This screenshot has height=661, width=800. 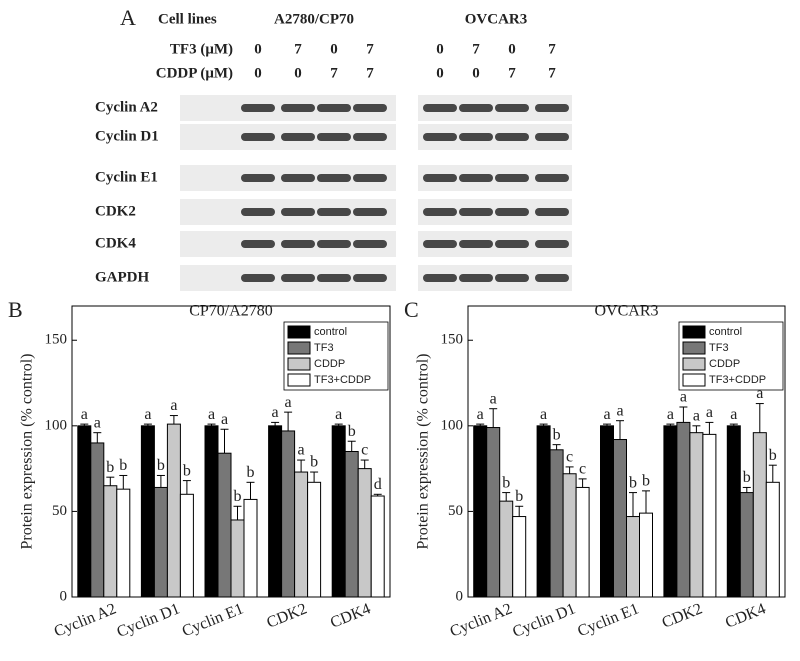 What do you see at coordinates (582, 469) in the screenshot?
I see `sig-label: c` at bounding box center [582, 469].